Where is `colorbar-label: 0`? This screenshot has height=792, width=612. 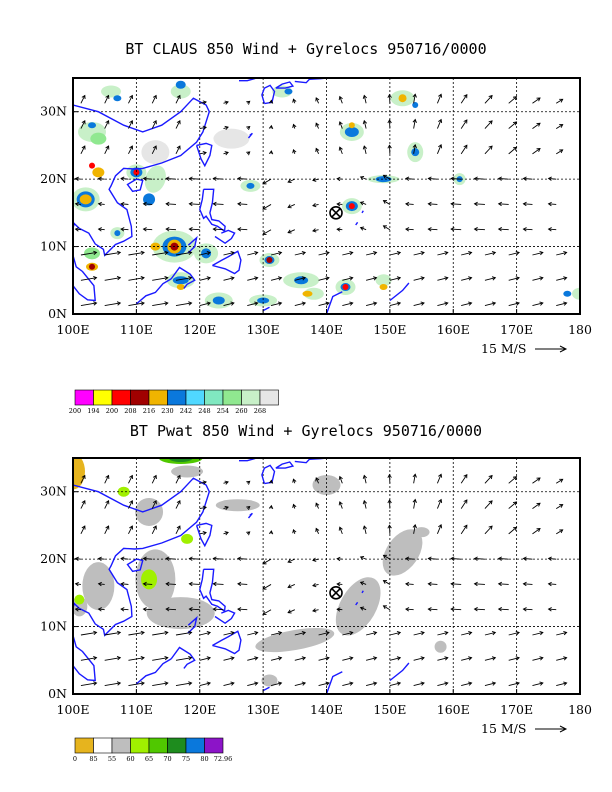 colorbar-label: 0 is located at coordinates (75, 759).